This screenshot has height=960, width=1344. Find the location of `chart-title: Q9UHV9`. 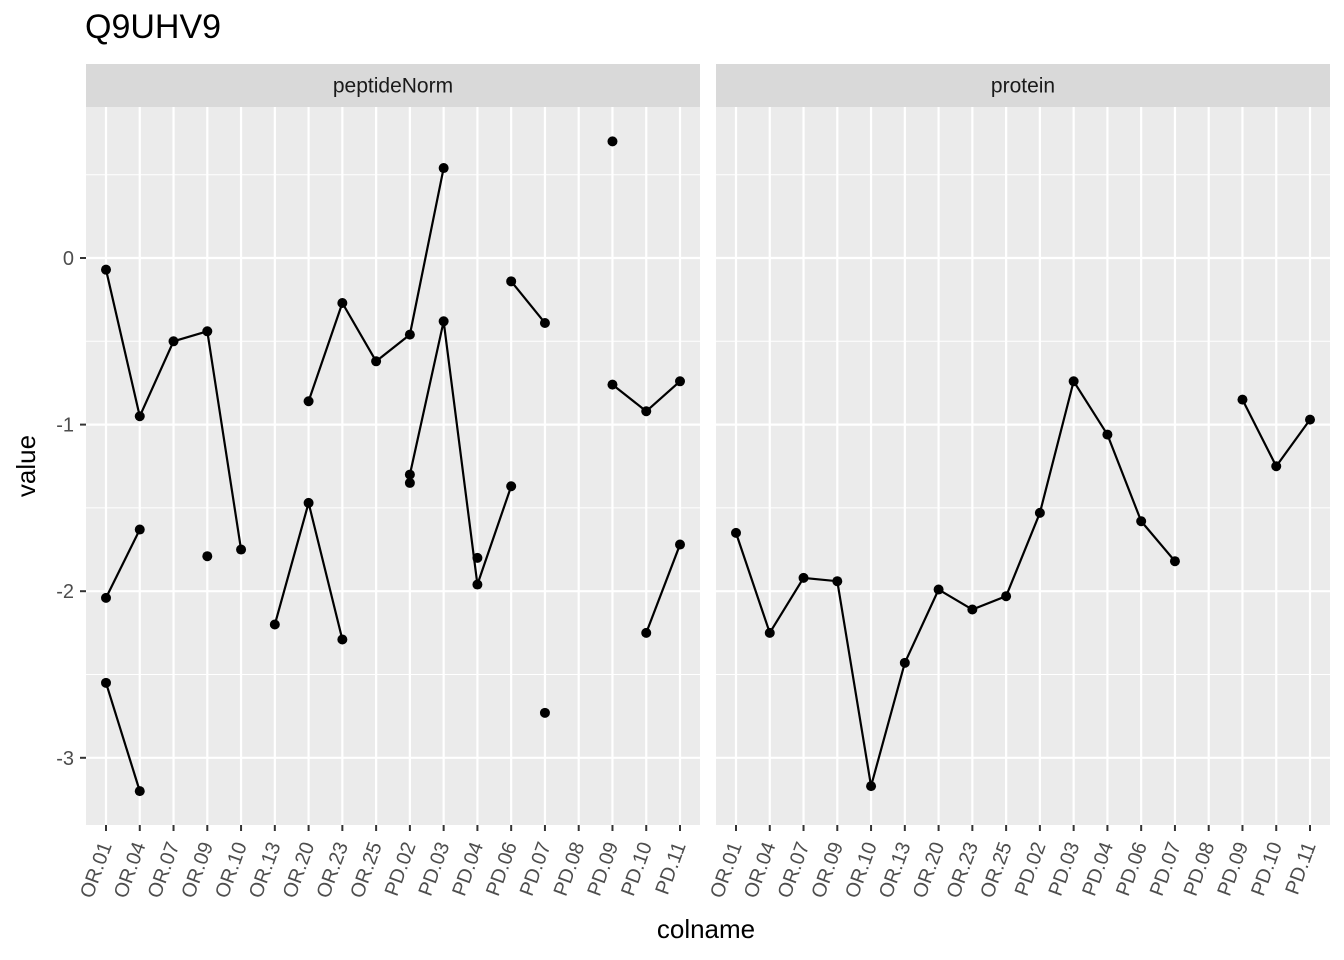

chart-title: Q9UHV9 is located at coordinates (153, 27).